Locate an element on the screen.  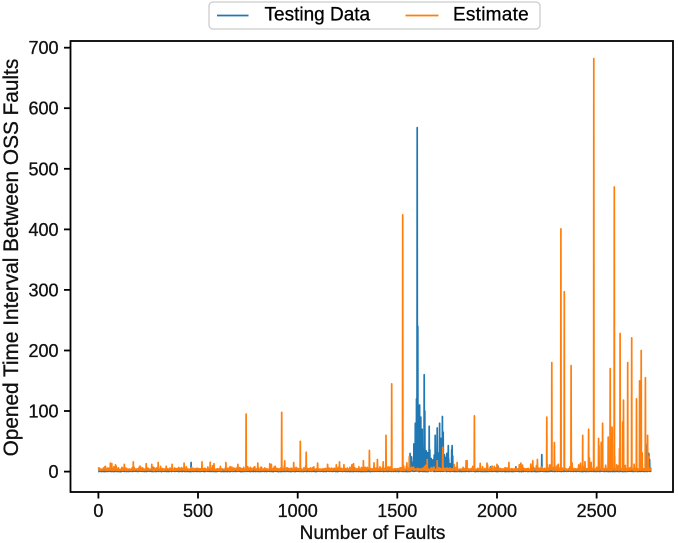
svg-text: 300 is located at coordinates (43, 290).